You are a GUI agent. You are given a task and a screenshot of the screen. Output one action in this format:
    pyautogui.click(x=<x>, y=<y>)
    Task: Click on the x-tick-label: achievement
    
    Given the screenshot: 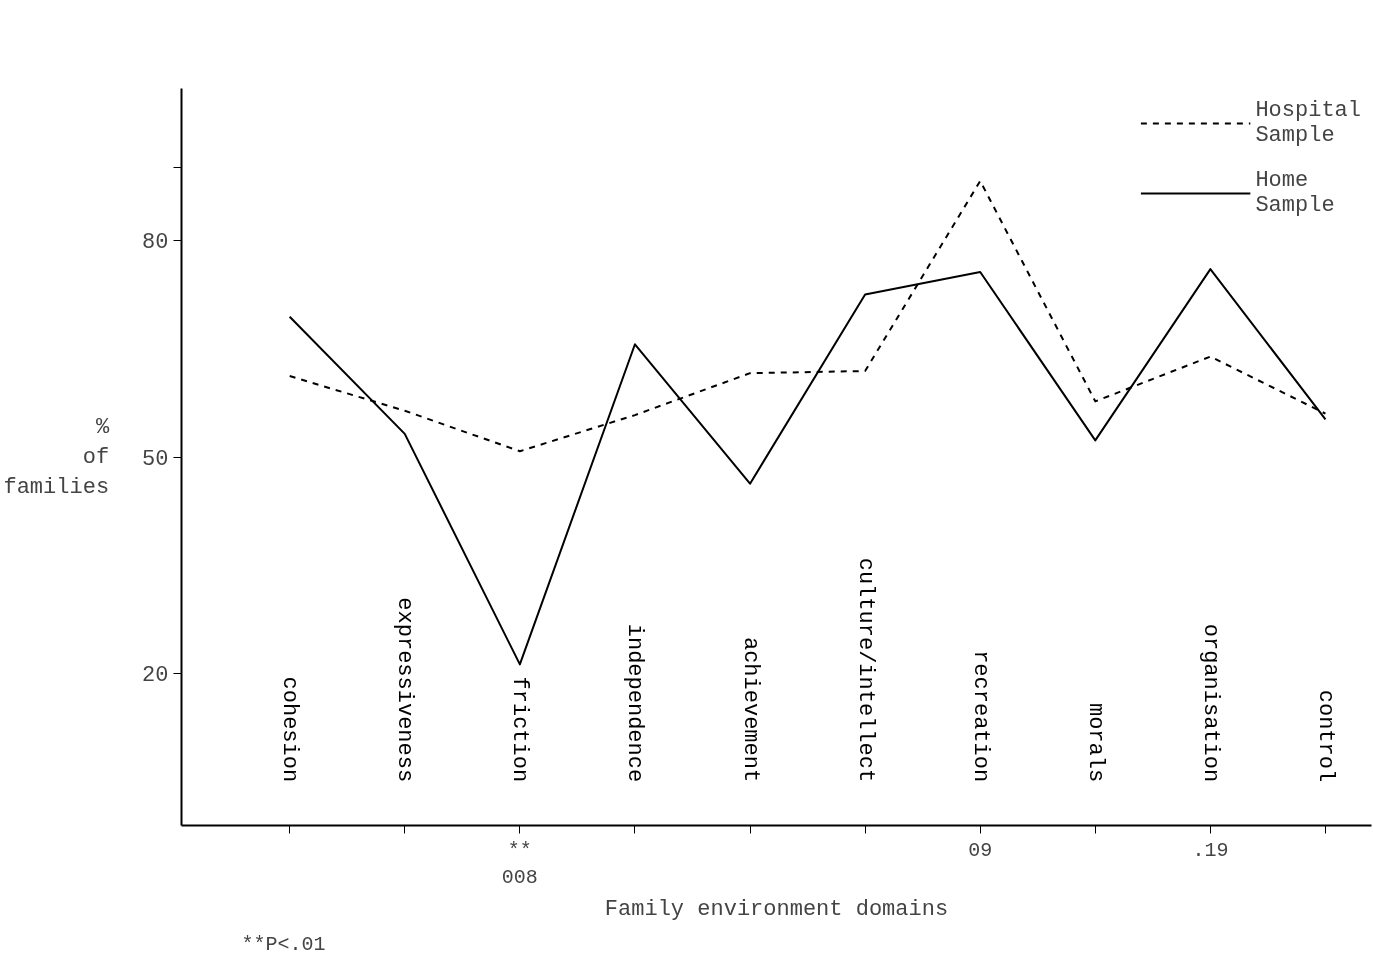 What is the action you would take?
    pyautogui.click(x=750, y=709)
    